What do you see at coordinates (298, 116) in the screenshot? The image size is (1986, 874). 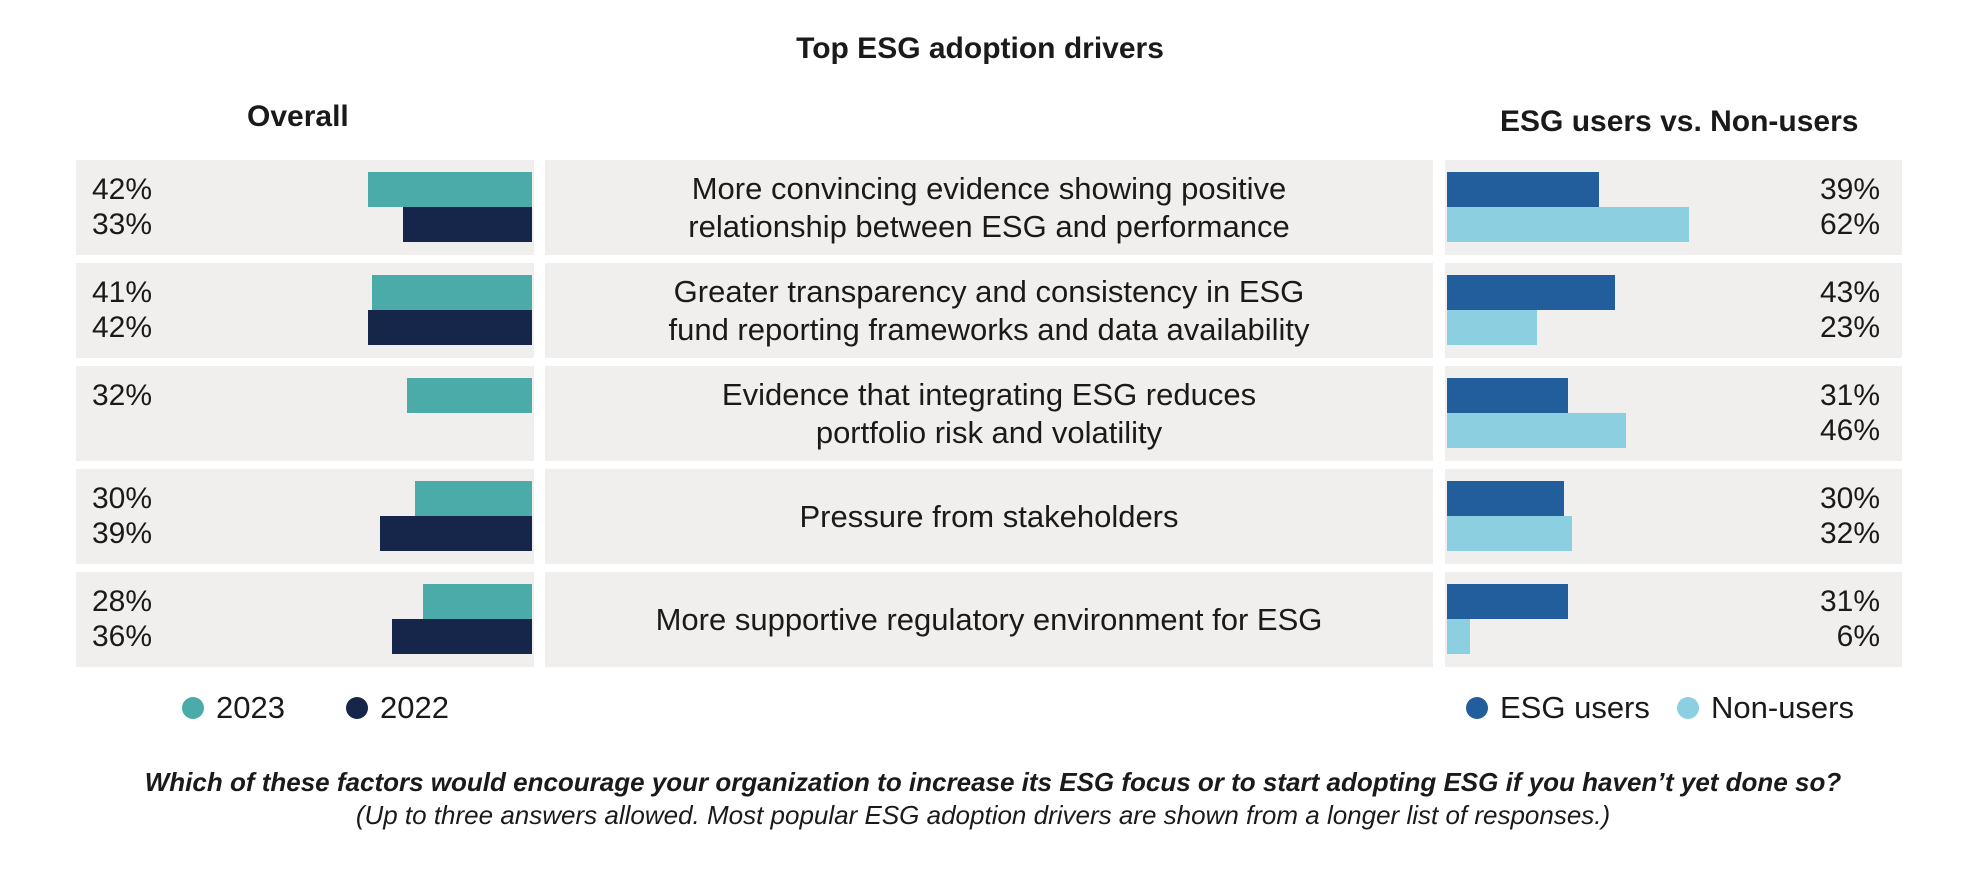 I see `overall-heading: Overall` at bounding box center [298, 116].